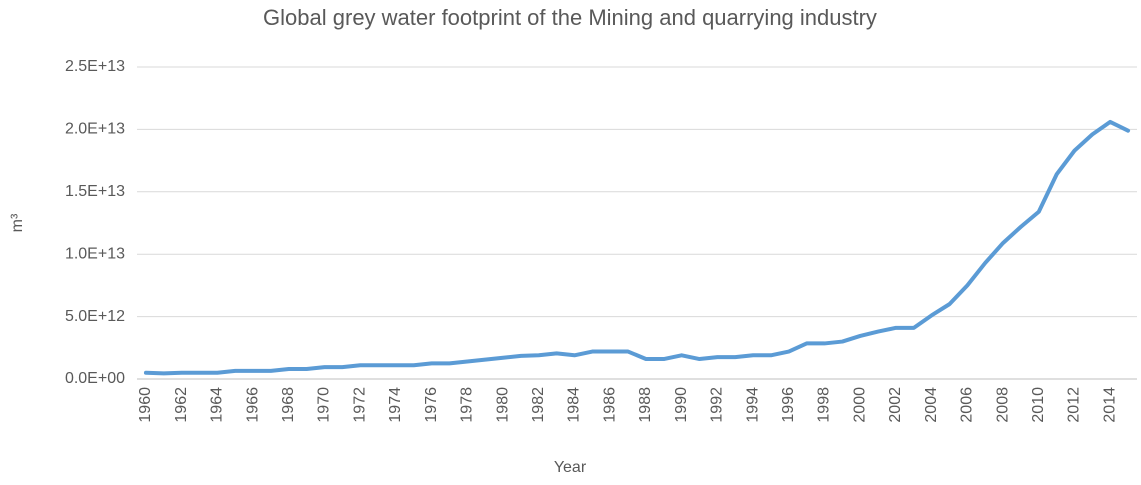 Image resolution: width=1141 pixels, height=485 pixels. I want to click on x-tick-label: 1974, so click(395, 405).